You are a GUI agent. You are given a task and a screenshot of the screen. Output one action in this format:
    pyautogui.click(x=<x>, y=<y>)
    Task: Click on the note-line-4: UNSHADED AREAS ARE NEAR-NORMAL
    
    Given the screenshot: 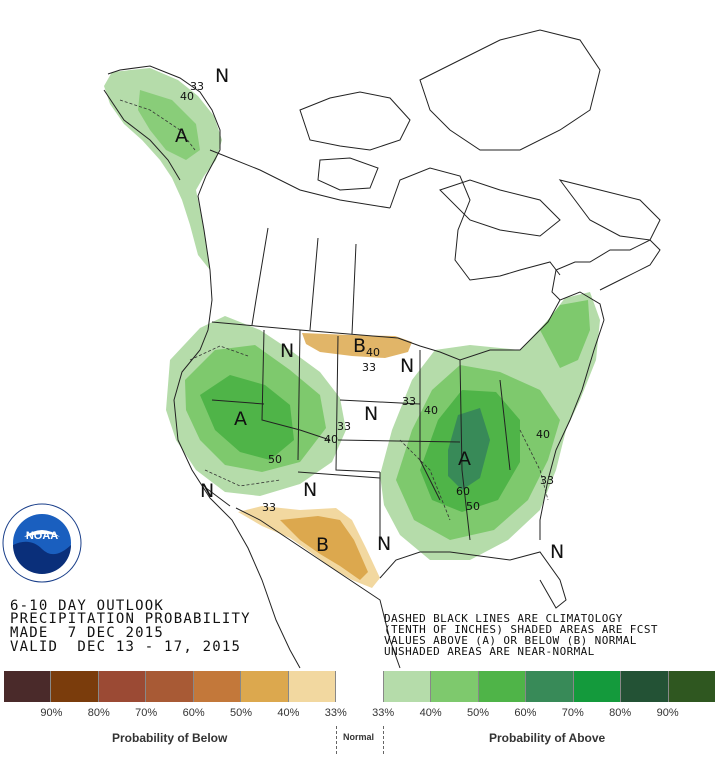 What is the action you would take?
    pyautogui.click(x=489, y=651)
    